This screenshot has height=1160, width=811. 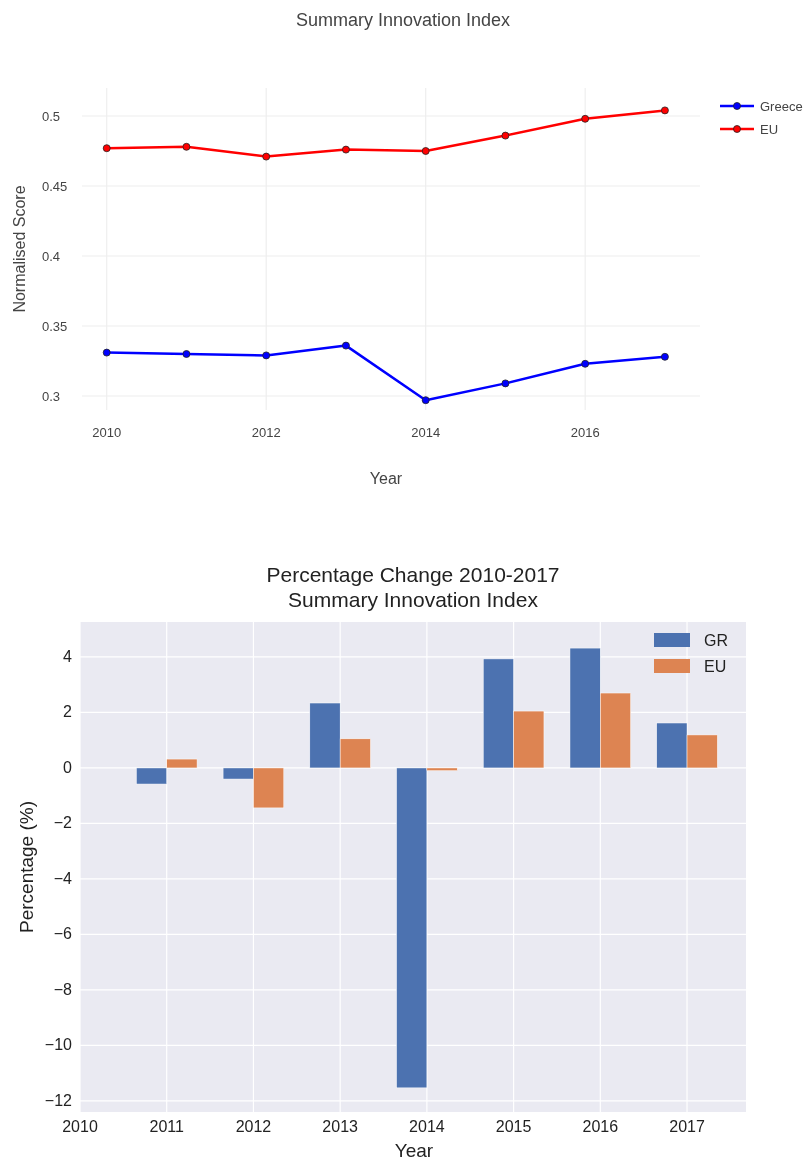 I want to click on y-tick-label: 0.45, so click(x=55, y=186).